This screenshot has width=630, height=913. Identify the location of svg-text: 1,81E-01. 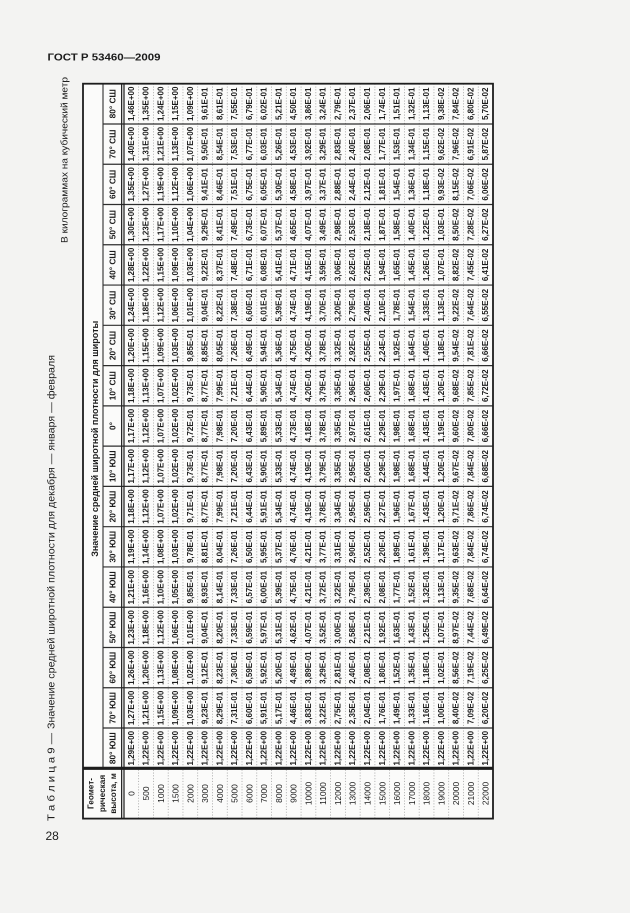
(382, 184).